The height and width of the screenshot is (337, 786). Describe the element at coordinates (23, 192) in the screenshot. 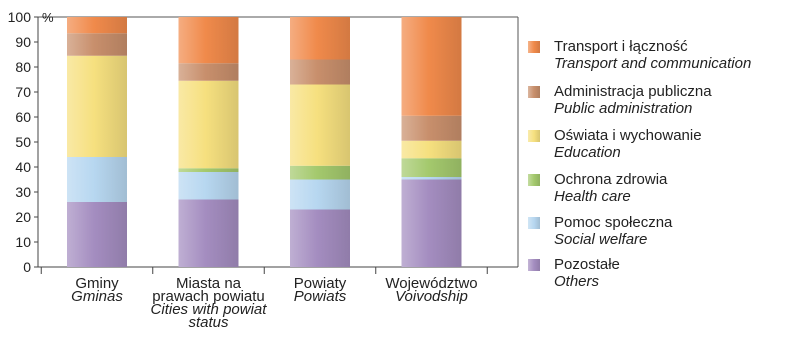

I see `y-tick-label: 30` at that location.